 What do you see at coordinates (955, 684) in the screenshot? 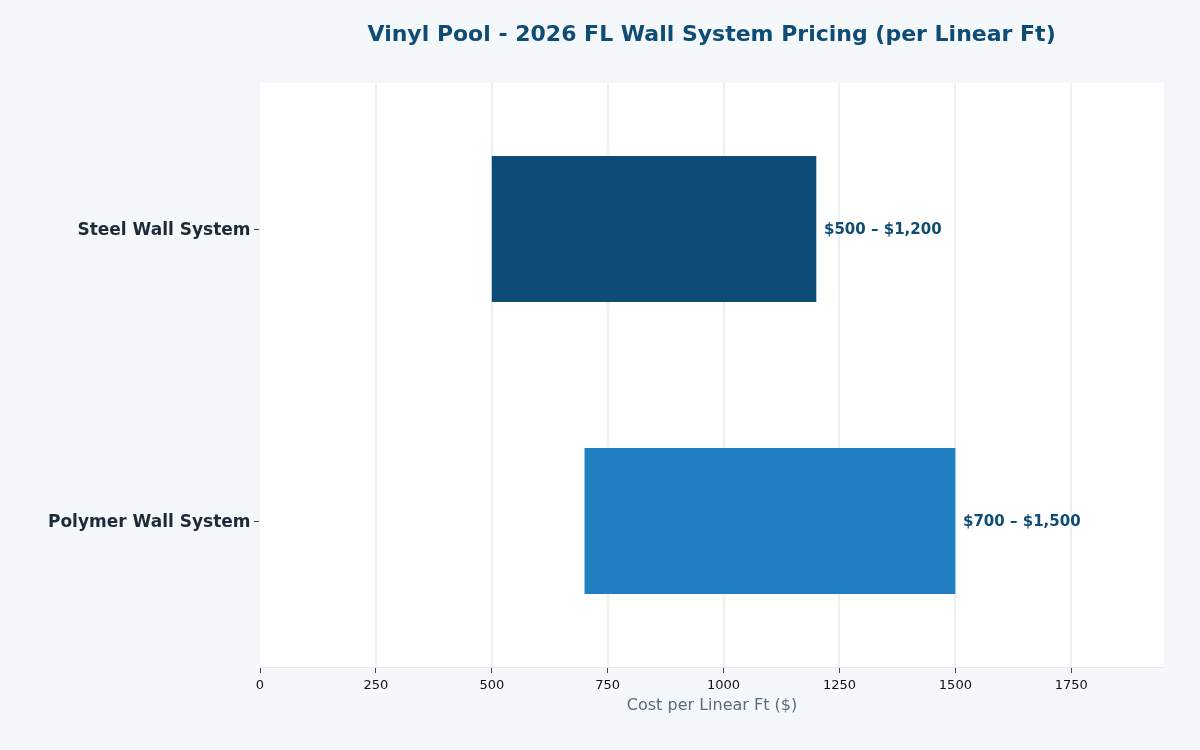
I see `x-tick-label: 1500` at bounding box center [955, 684].